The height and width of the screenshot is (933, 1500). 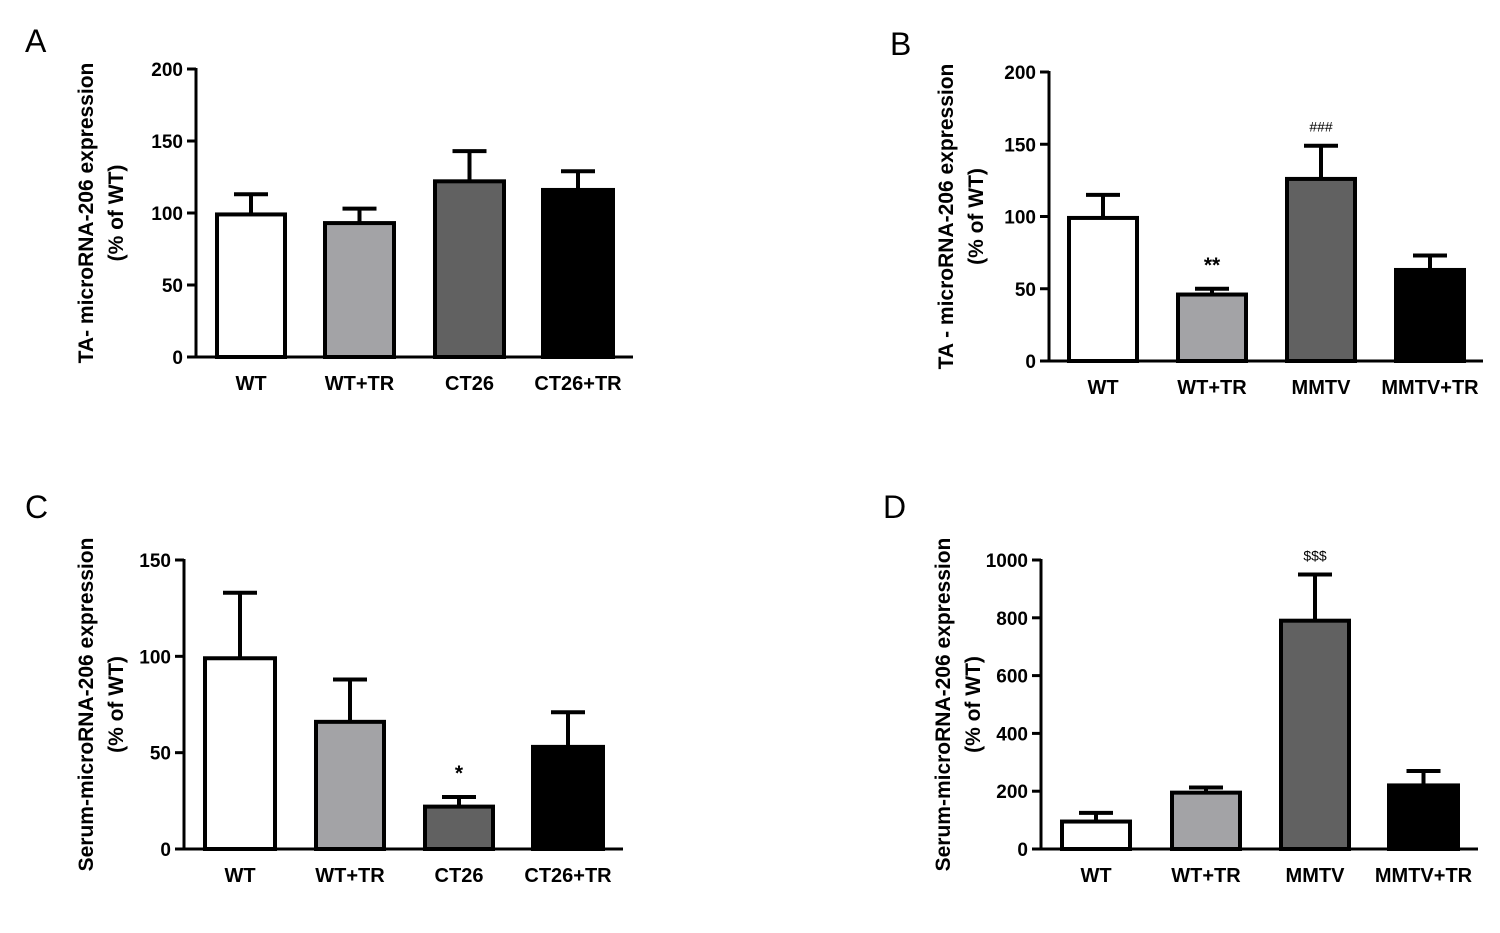 I want to click on significance-label: *, so click(x=459, y=773).